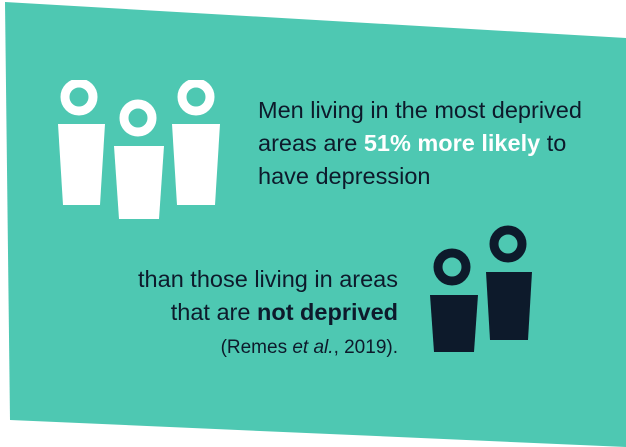 Image resolution: width=626 pixels, height=447 pixels. I want to click on citation: (Remes et al., 2019)., so click(309, 347).